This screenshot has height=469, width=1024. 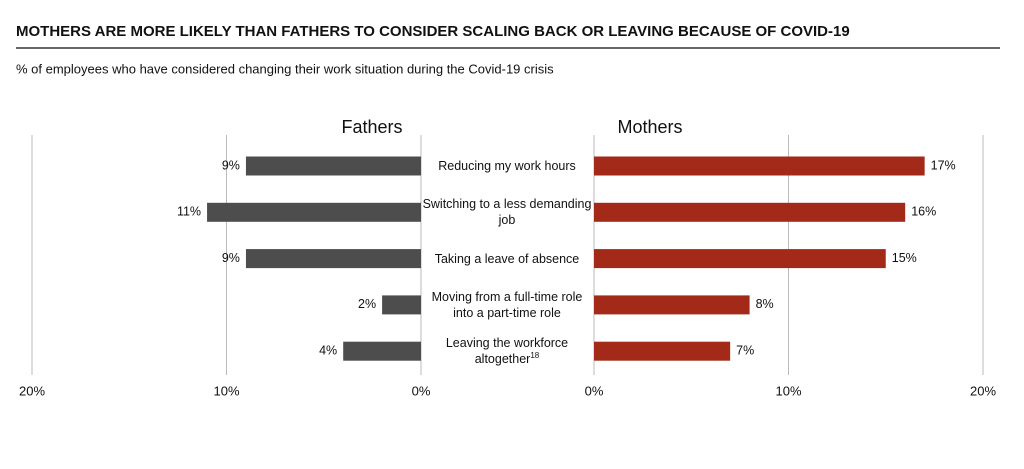 What do you see at coordinates (535, 356) in the screenshot?
I see `footnote-ref: 18` at bounding box center [535, 356].